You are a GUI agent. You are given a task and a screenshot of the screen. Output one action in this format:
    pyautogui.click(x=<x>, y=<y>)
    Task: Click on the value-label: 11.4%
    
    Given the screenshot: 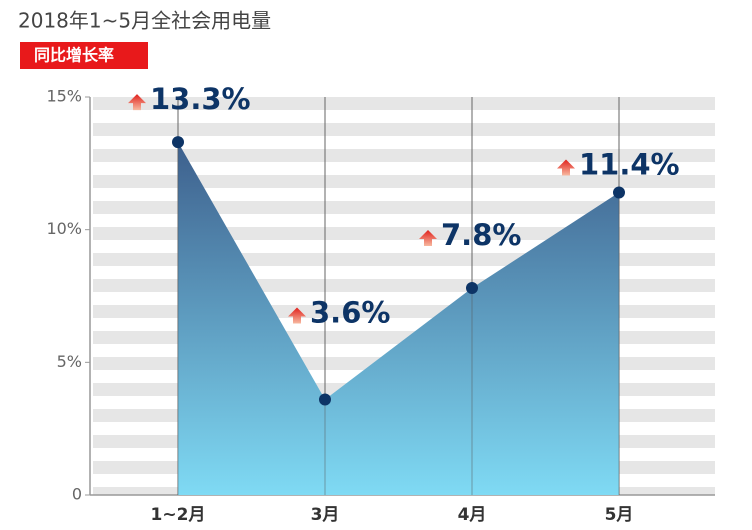 What is the action you would take?
    pyautogui.click(x=629, y=165)
    